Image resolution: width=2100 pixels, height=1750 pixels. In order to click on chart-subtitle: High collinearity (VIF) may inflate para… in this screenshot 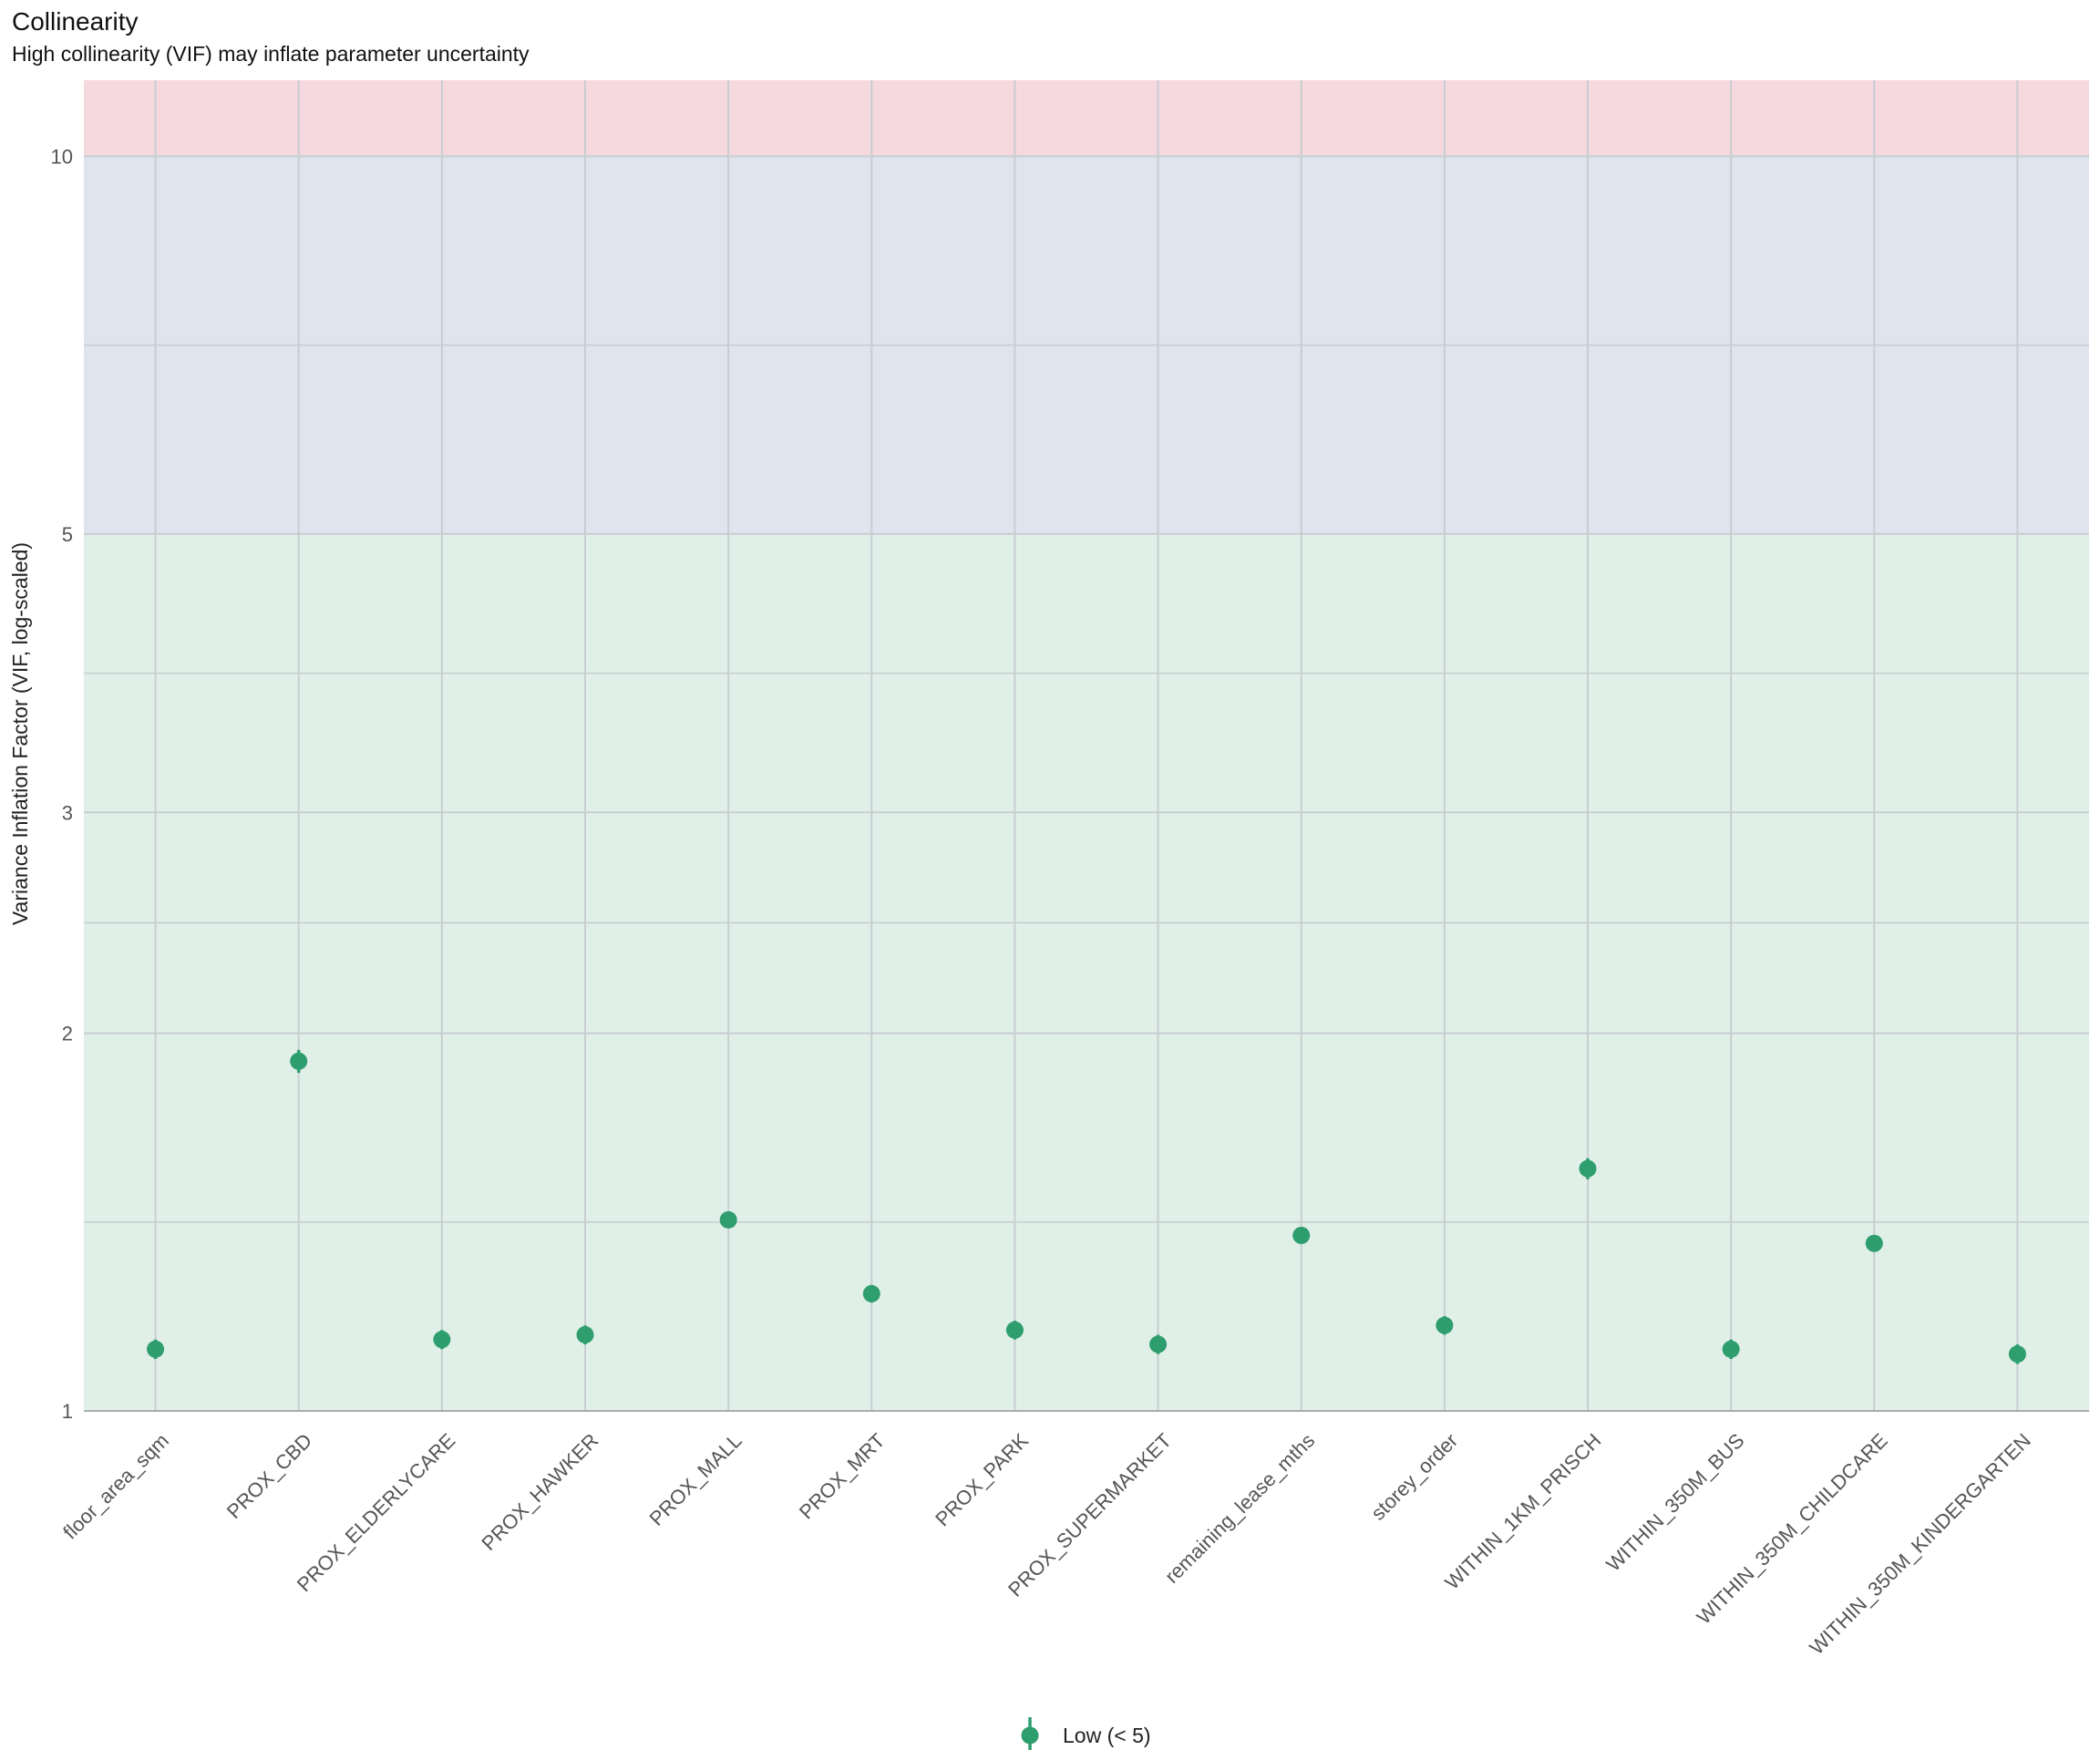, I will do `click(271, 54)`.